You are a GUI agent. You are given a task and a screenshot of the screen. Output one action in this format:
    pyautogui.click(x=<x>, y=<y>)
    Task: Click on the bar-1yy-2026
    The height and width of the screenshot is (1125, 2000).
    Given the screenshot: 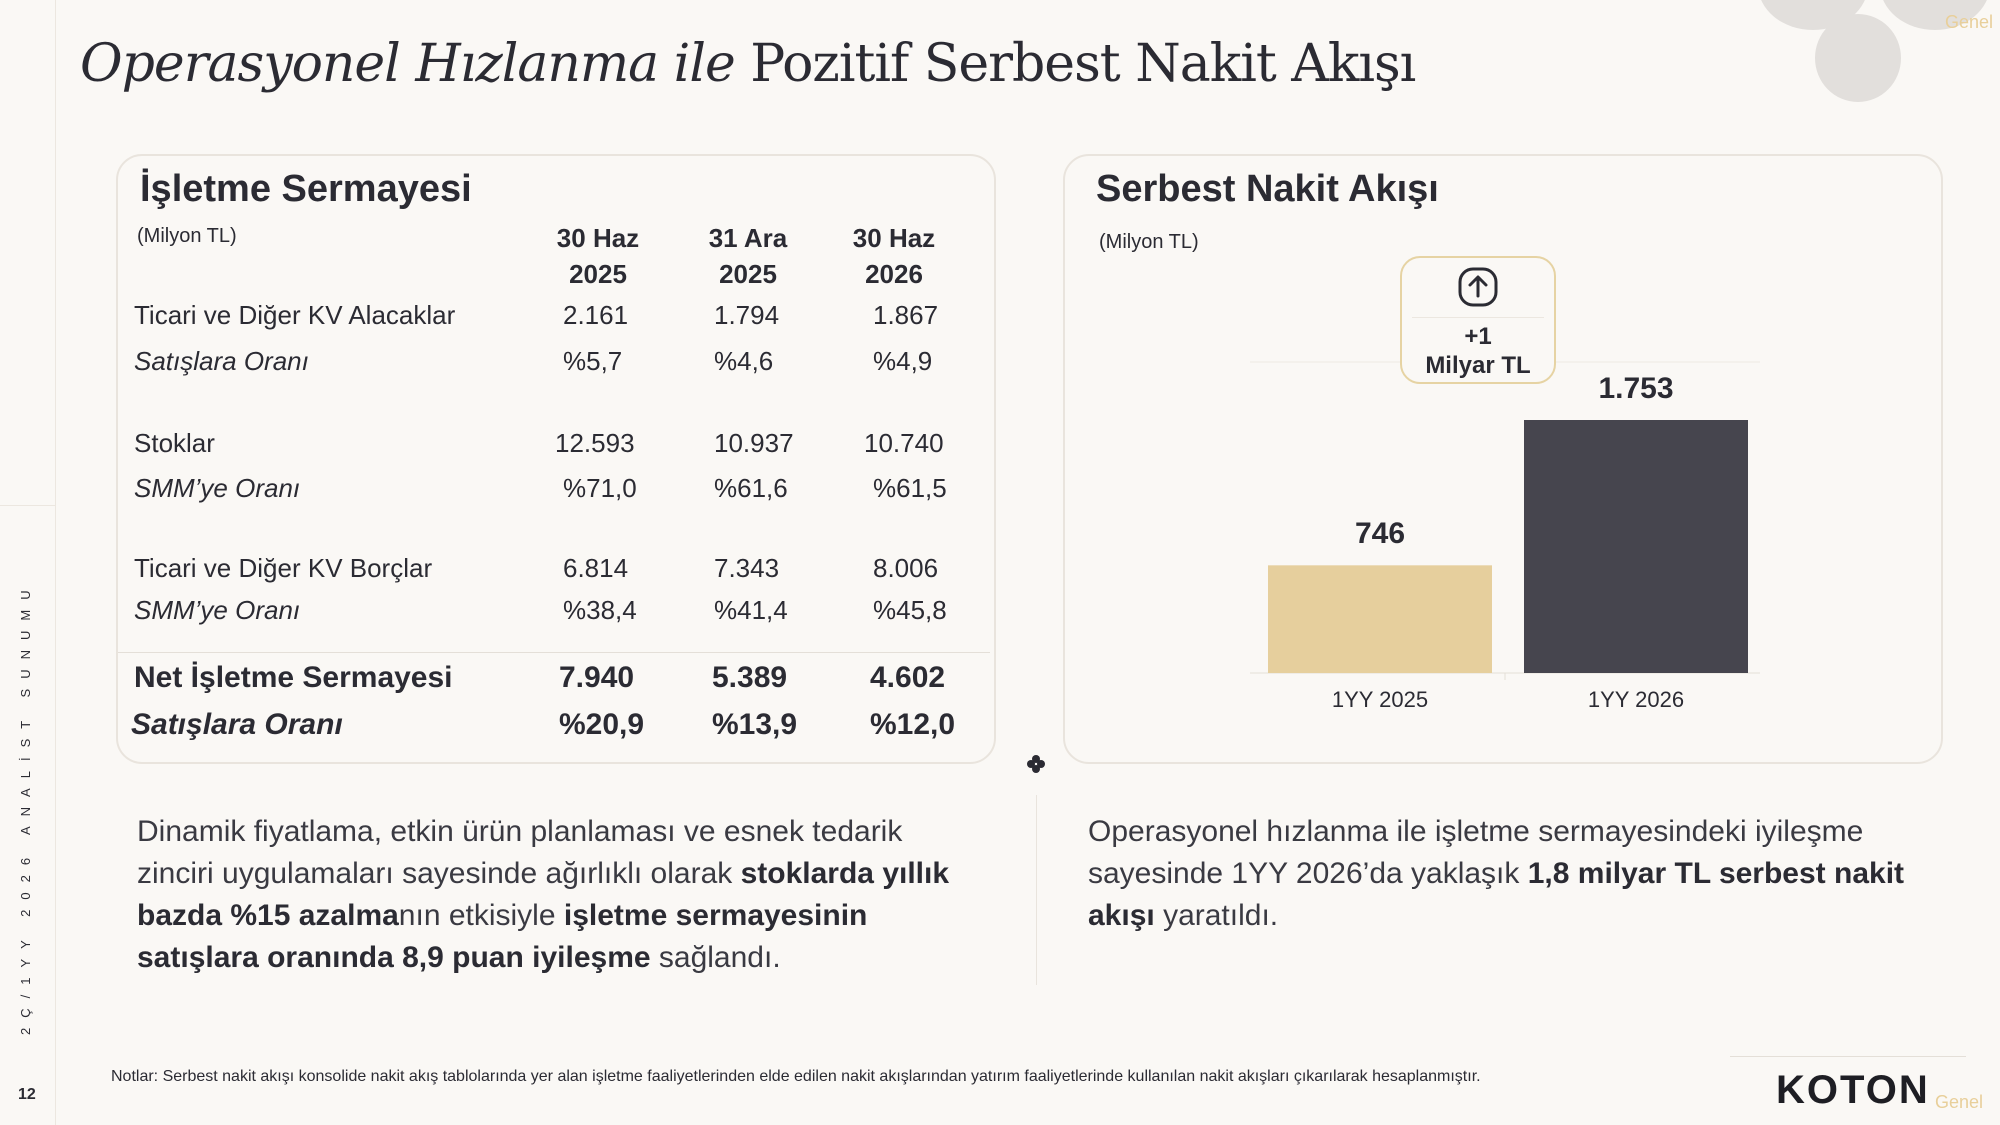 What is the action you would take?
    pyautogui.click(x=1636, y=546)
    